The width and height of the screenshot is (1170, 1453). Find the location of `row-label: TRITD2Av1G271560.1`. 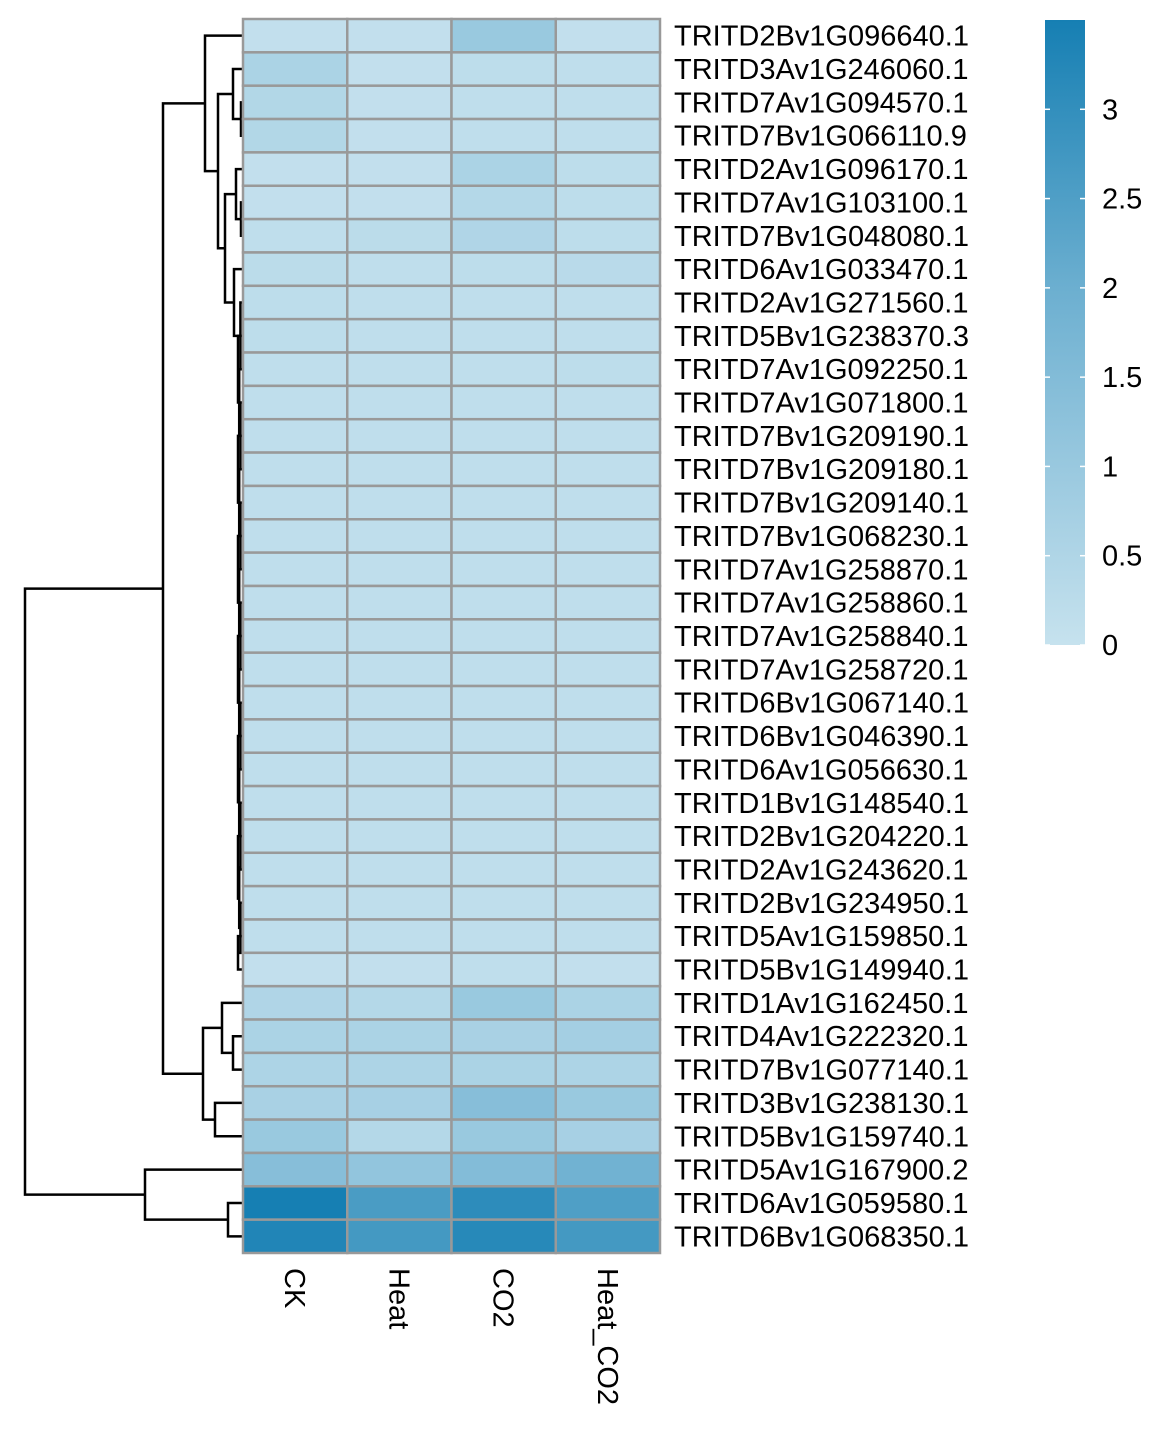

row-label: TRITD2Av1G271560.1 is located at coordinates (821, 303).